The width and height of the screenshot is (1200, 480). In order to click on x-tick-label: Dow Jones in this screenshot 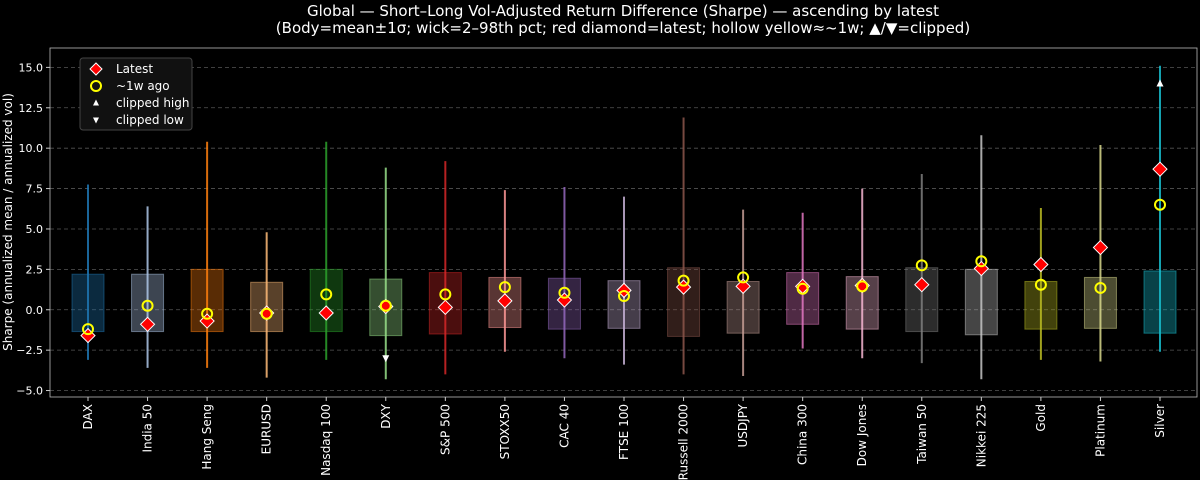, I will do `click(862, 435)`.